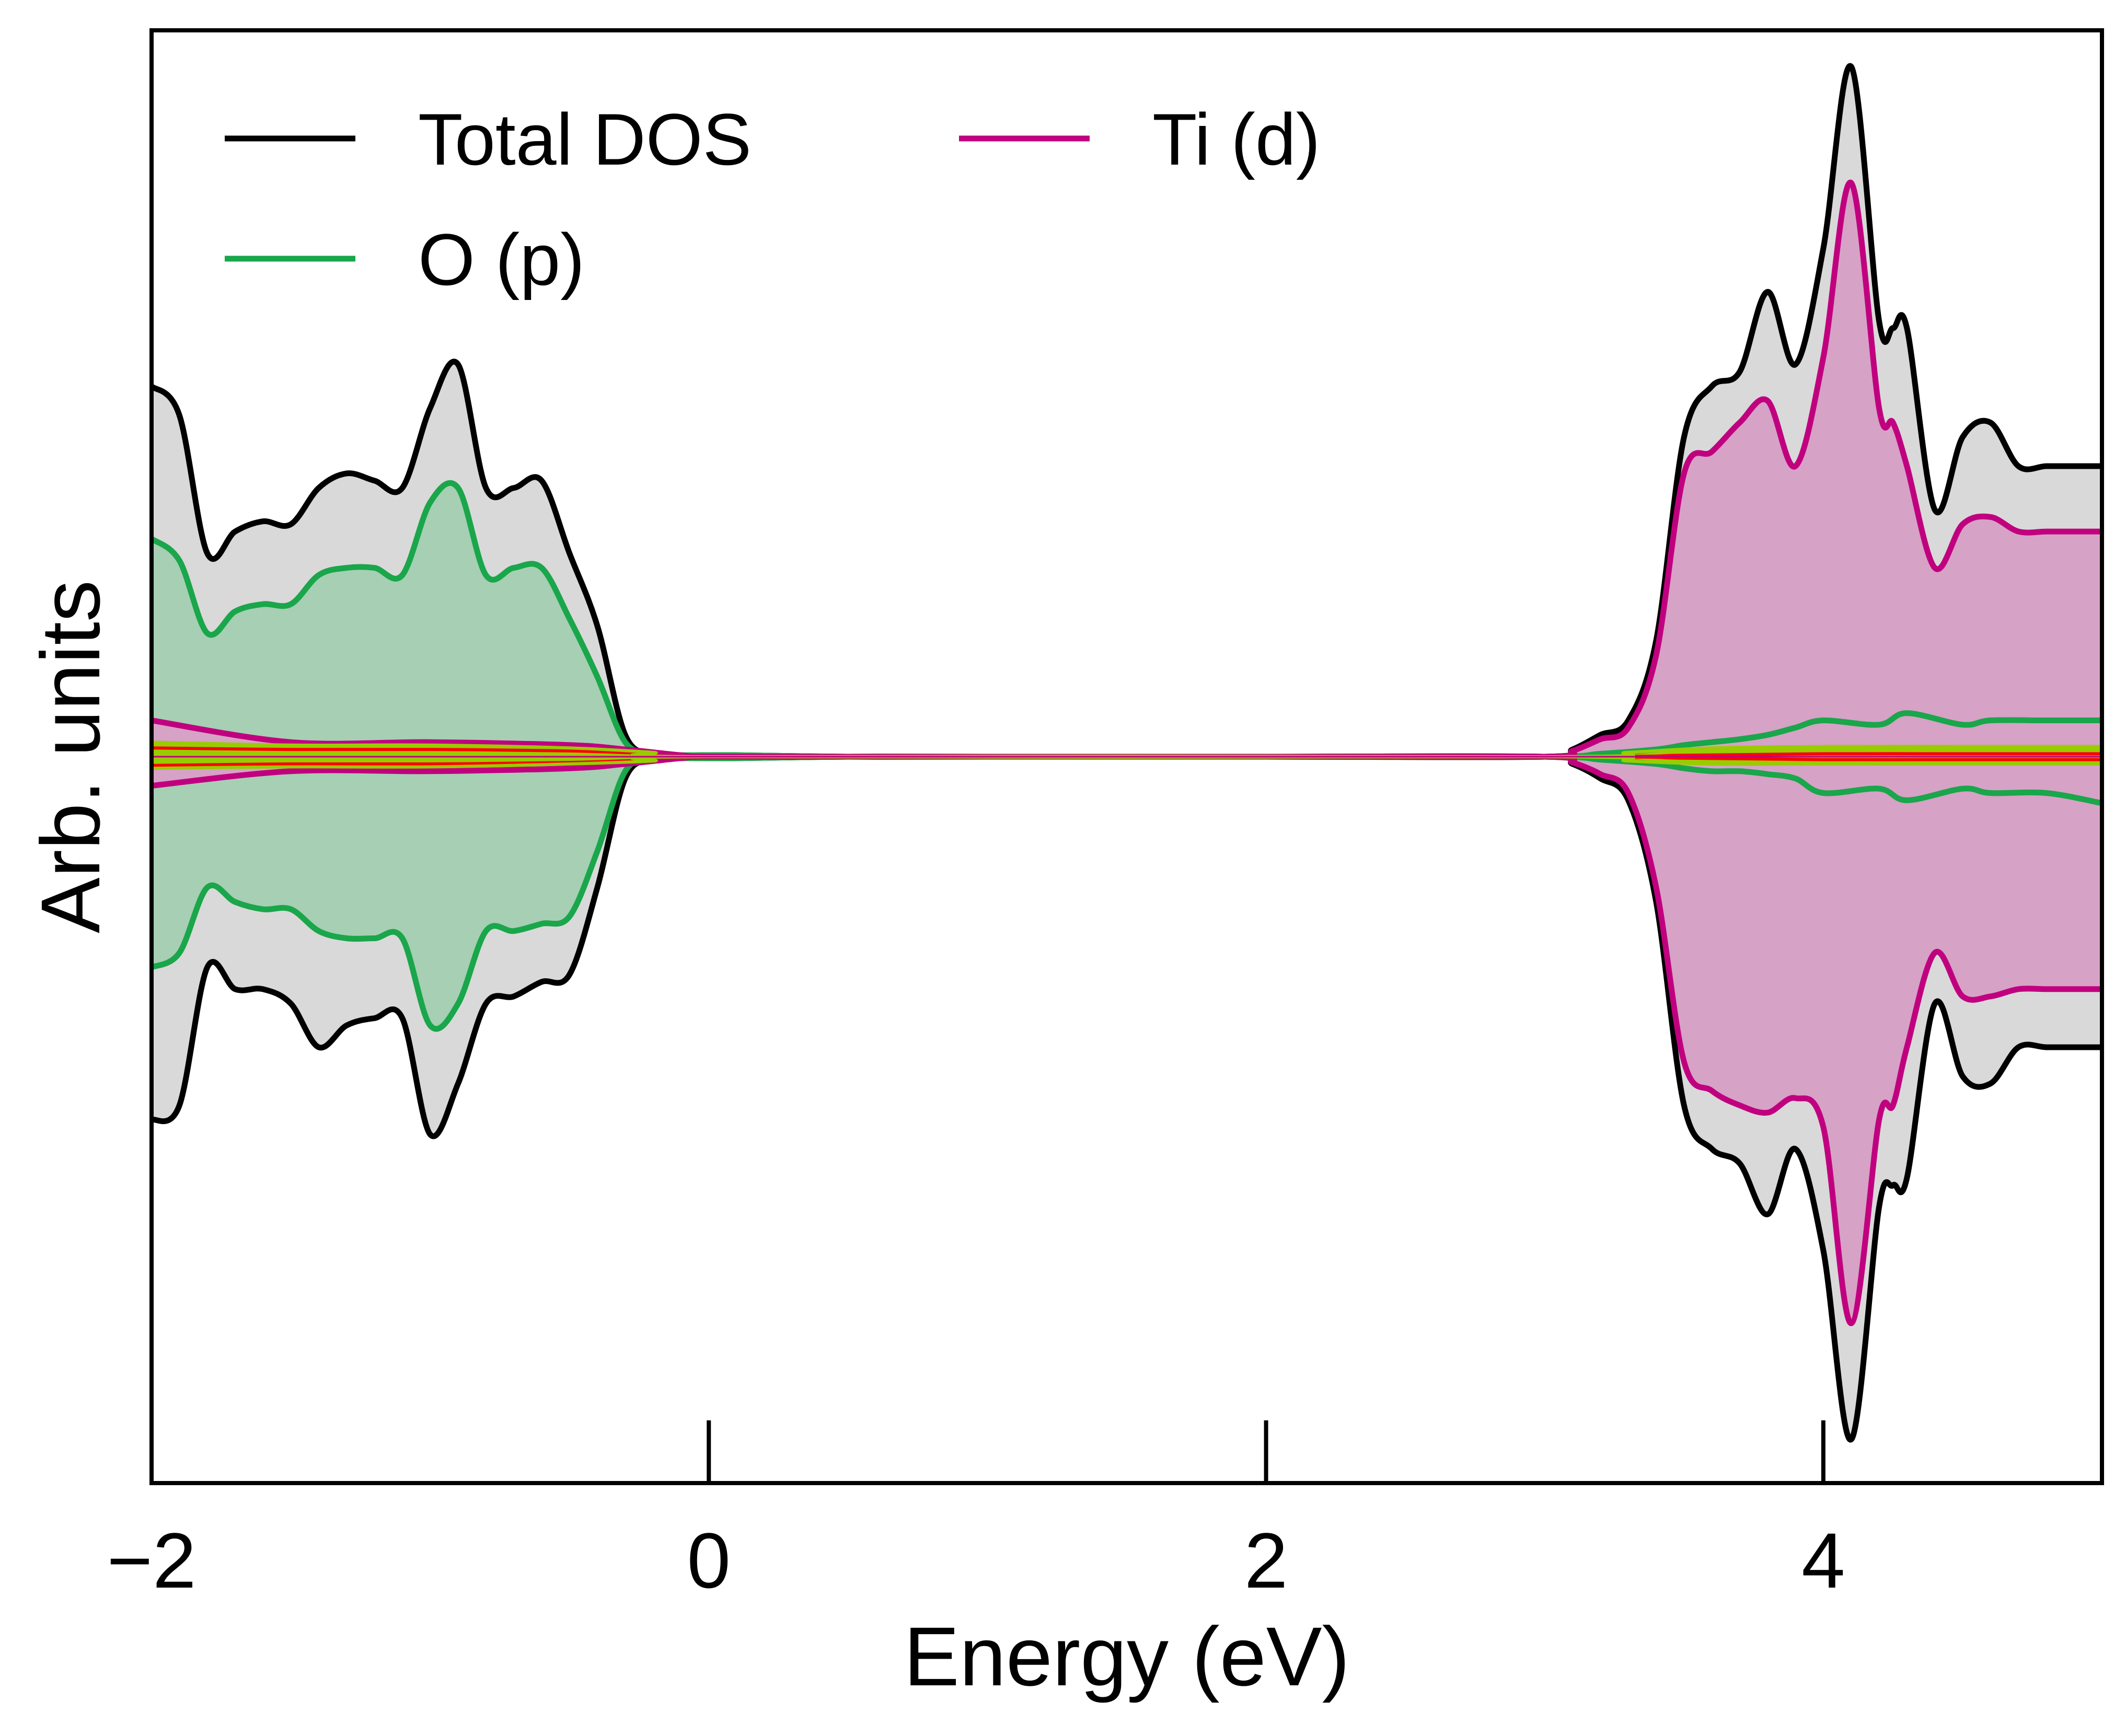  Describe the element at coordinates (1140, 139) in the screenshot. I see `legend-item-ti-d: Ti (d)` at that location.